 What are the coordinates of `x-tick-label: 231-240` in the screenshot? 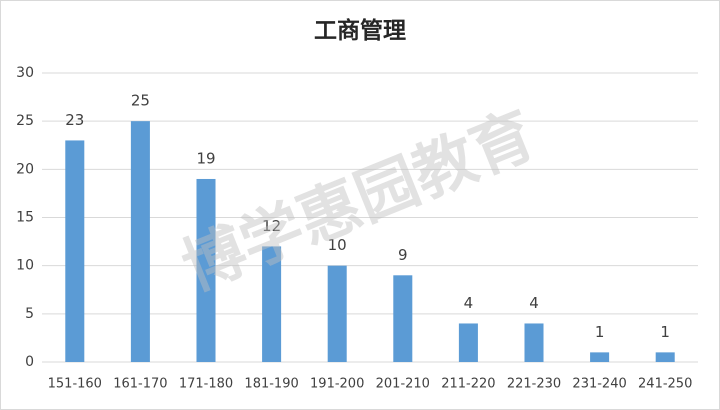 It's located at (599, 384).